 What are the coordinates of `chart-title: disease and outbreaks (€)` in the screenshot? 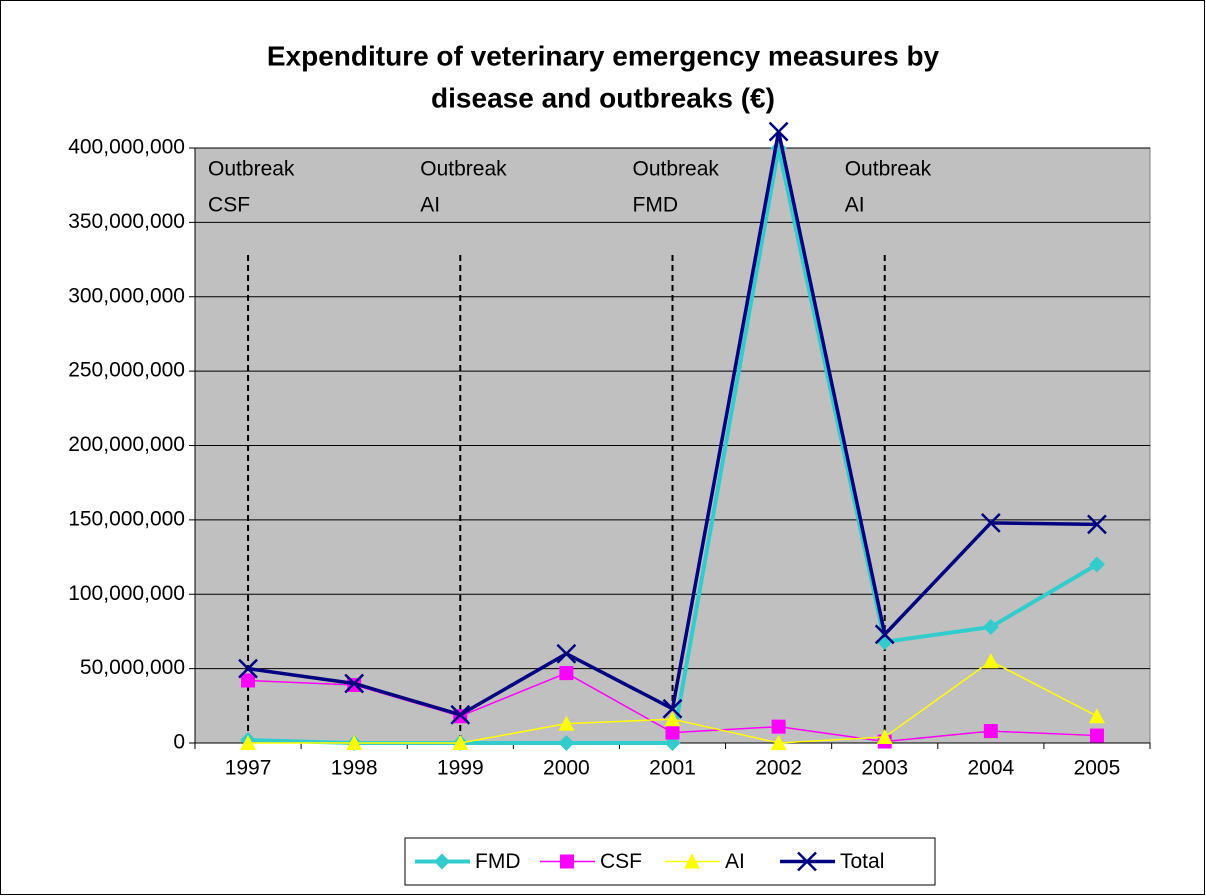 It's located at (603, 97).